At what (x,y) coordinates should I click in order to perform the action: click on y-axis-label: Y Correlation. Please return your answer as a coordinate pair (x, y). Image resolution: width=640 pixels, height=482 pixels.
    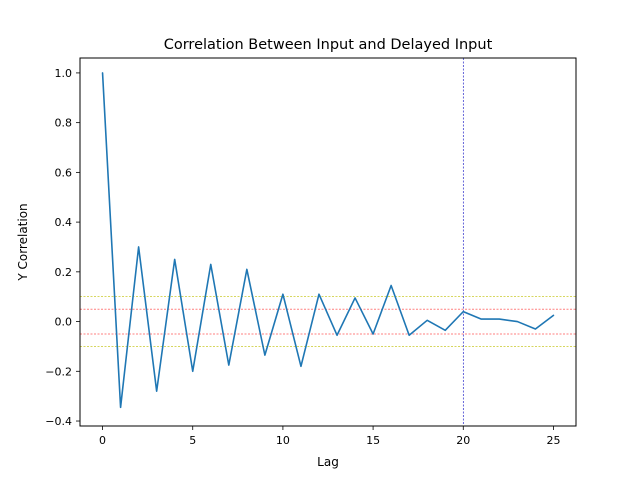
    Looking at the image, I should click on (23, 242).